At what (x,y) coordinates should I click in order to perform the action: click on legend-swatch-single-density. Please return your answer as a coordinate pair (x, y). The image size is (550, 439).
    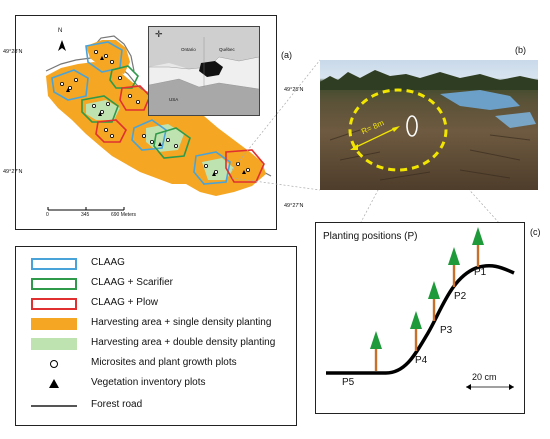
    Looking at the image, I should click on (54, 324).